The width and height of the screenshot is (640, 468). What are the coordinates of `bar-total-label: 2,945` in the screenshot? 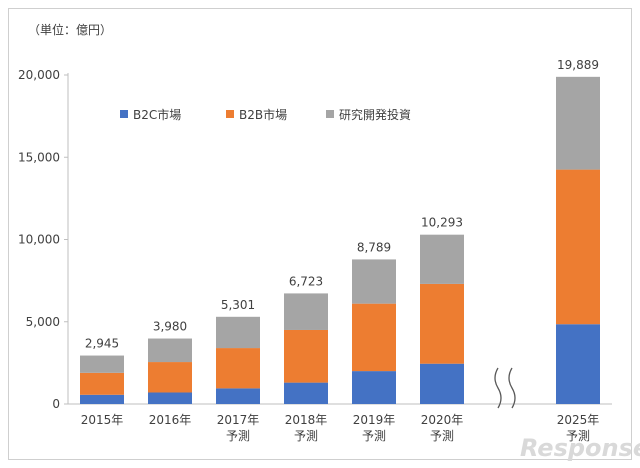 It's located at (102, 344).